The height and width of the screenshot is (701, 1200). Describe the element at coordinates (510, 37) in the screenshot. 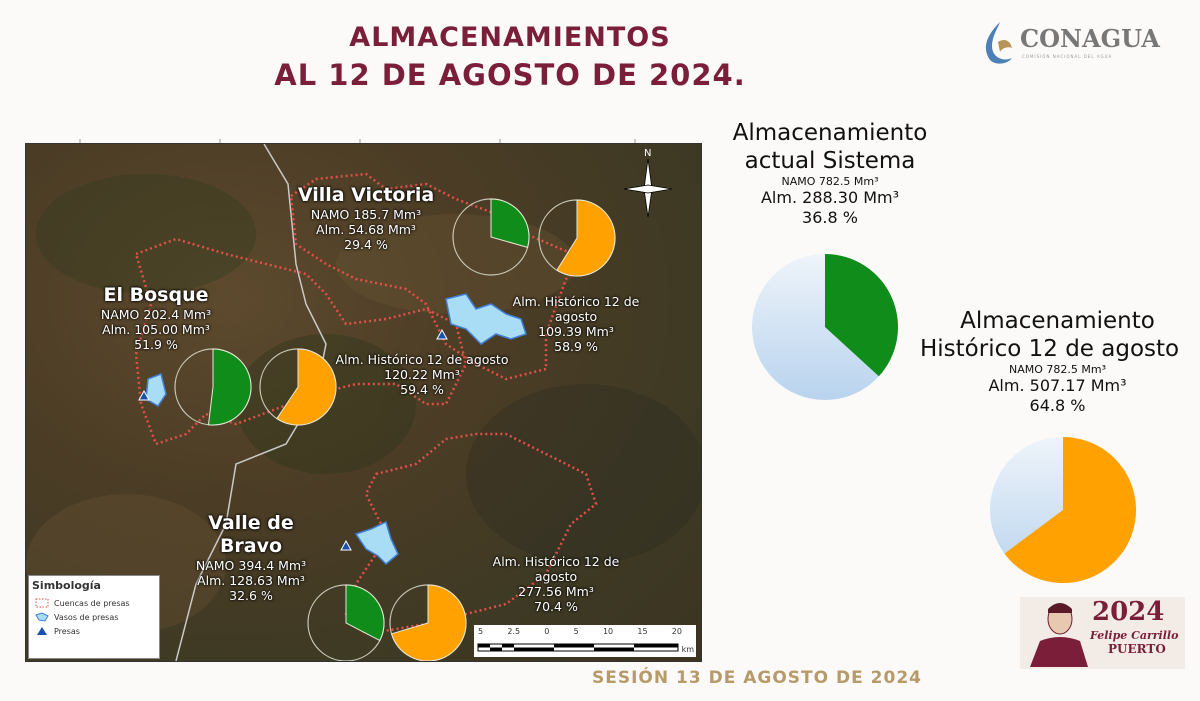

I see `page-title-line1: ALMACENAMIENTOS` at that location.